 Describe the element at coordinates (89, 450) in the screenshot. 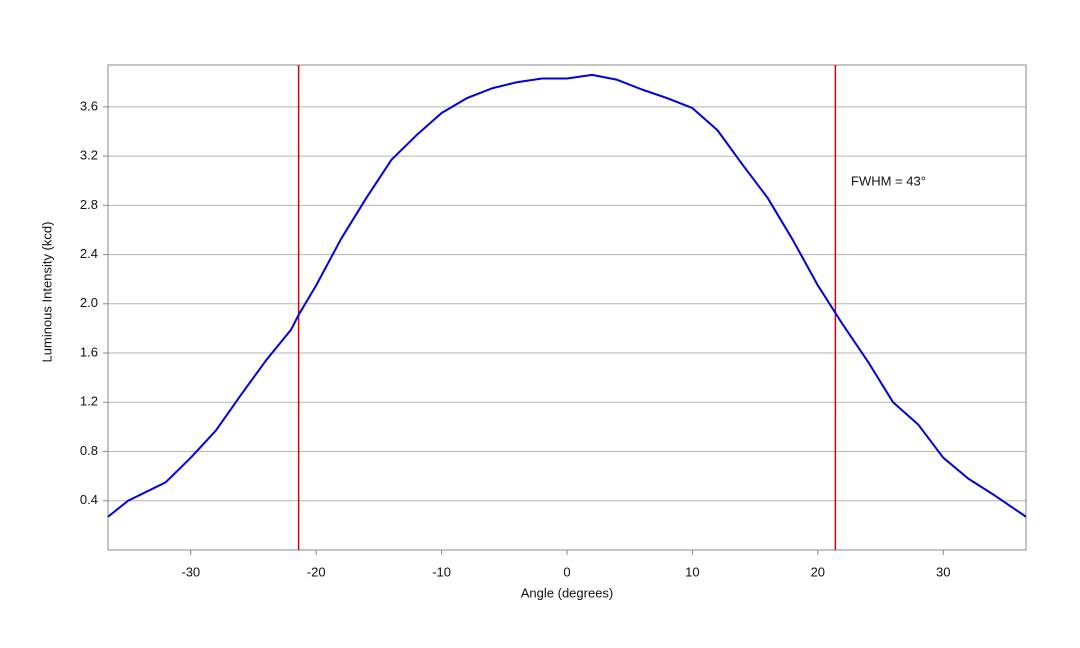

I see `y-tick-label: 0.8` at that location.